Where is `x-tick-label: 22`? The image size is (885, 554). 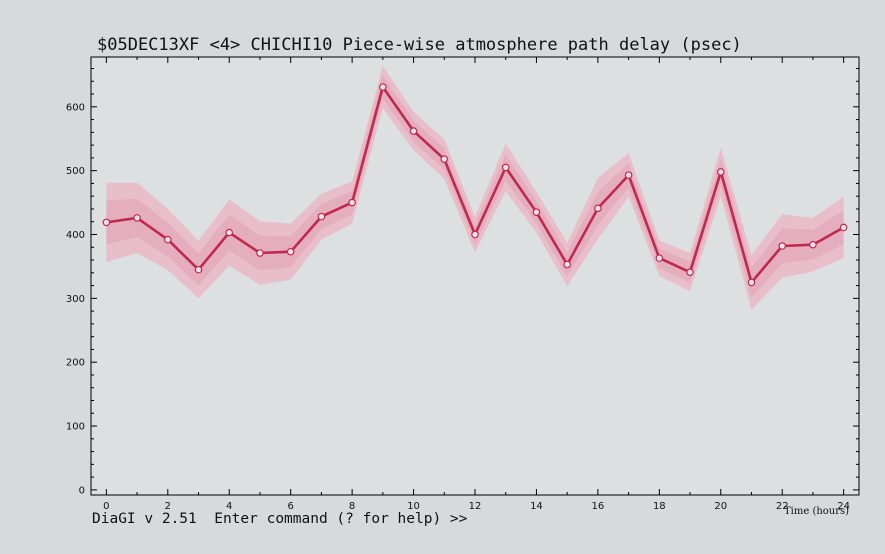 x-tick-label: 22 is located at coordinates (782, 506).